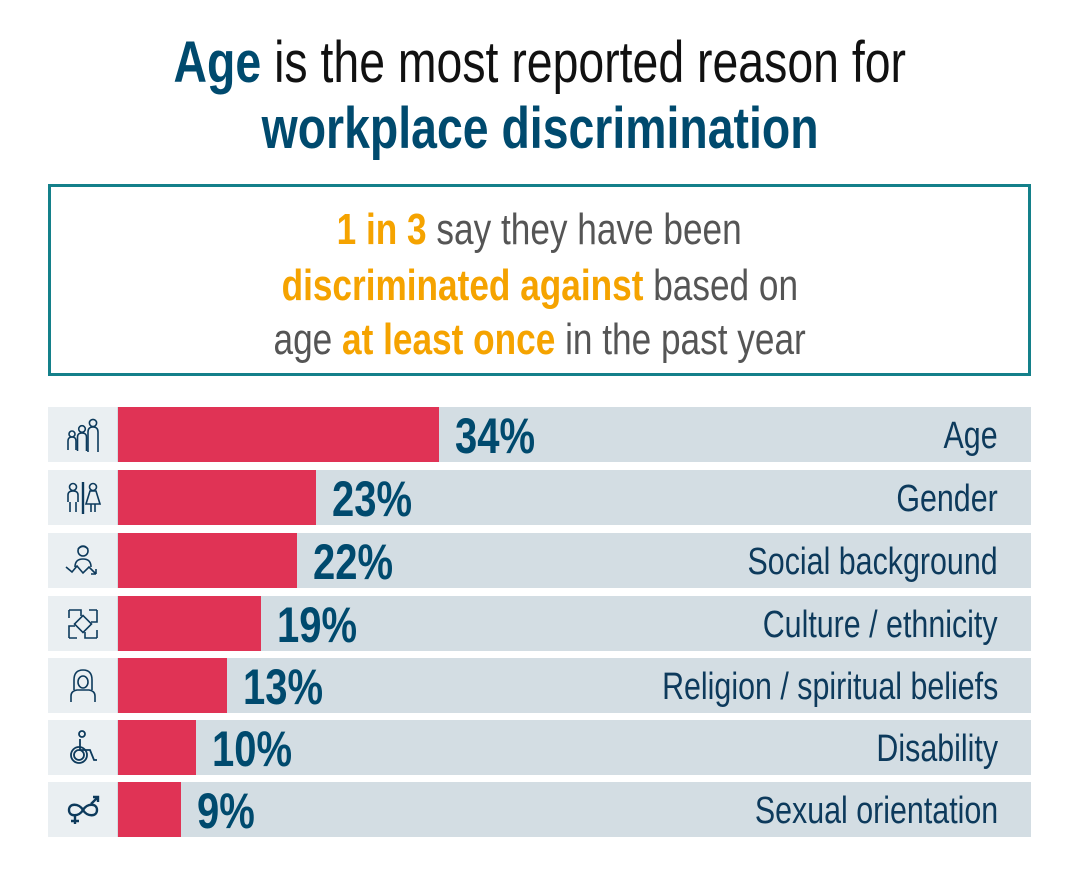 The width and height of the screenshot is (1080, 872). I want to click on chart-title-line-1: Age is the most reported reason for, so click(540, 63).